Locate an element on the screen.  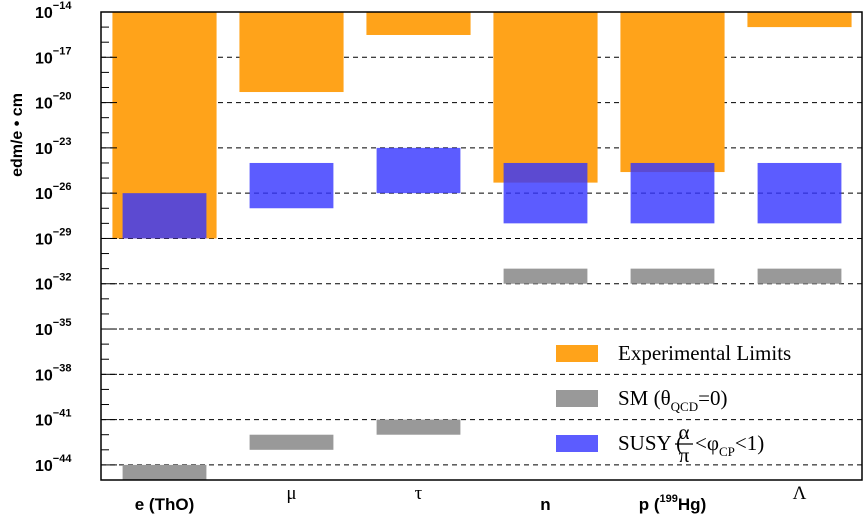
legend-frac-num: α is located at coordinates (683, 432).